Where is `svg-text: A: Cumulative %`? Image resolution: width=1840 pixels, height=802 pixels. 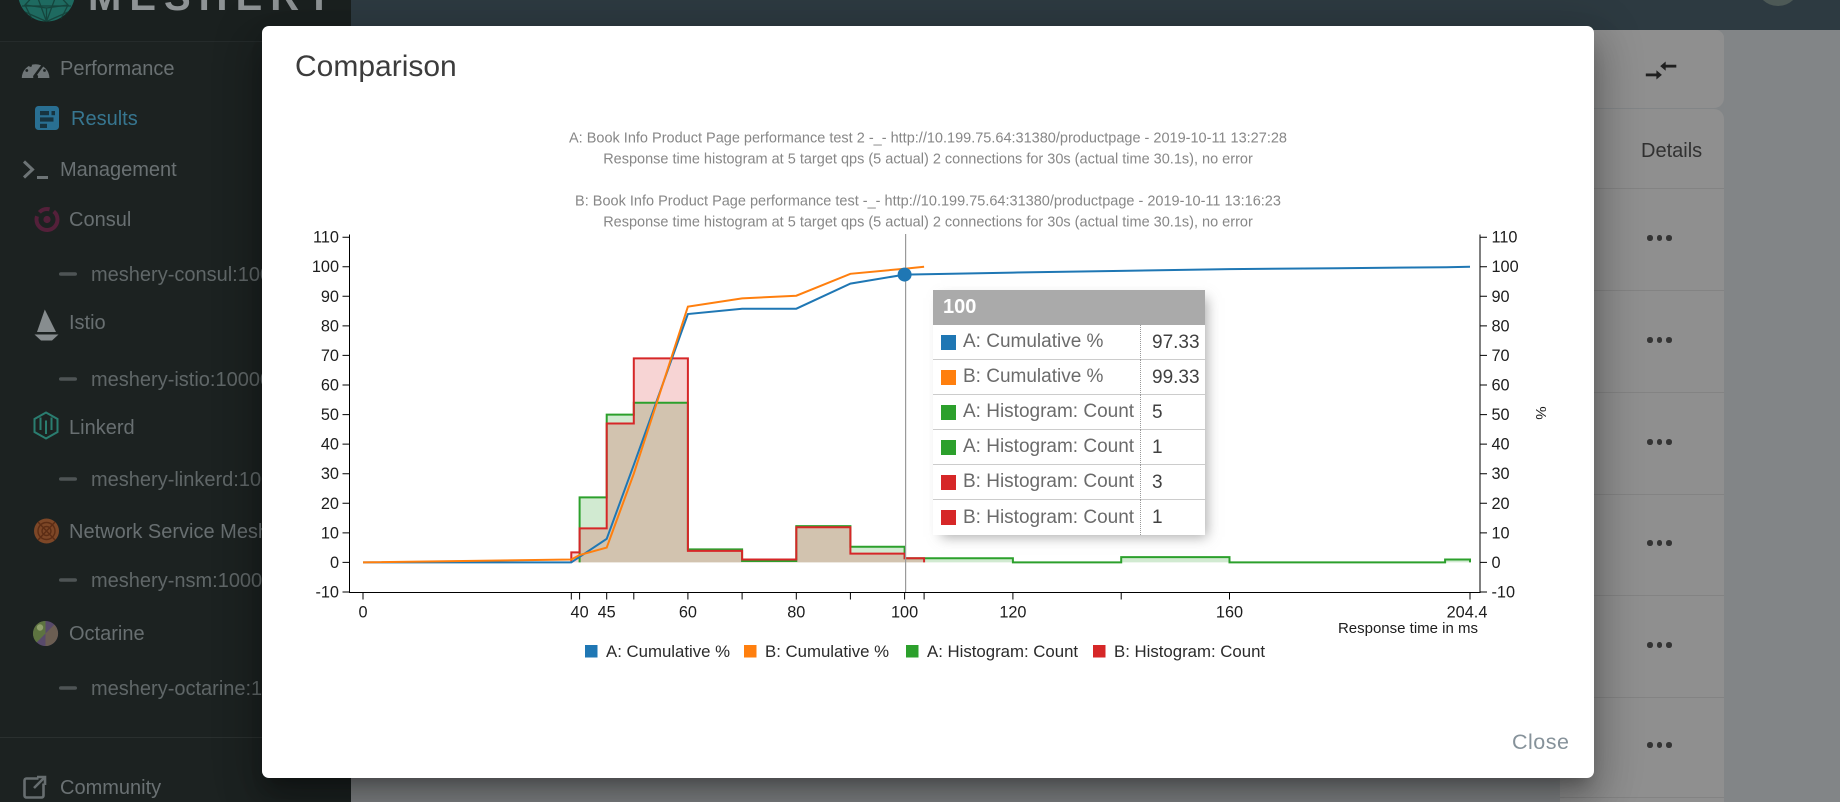
svg-text: A: Cumulative % is located at coordinates (668, 651).